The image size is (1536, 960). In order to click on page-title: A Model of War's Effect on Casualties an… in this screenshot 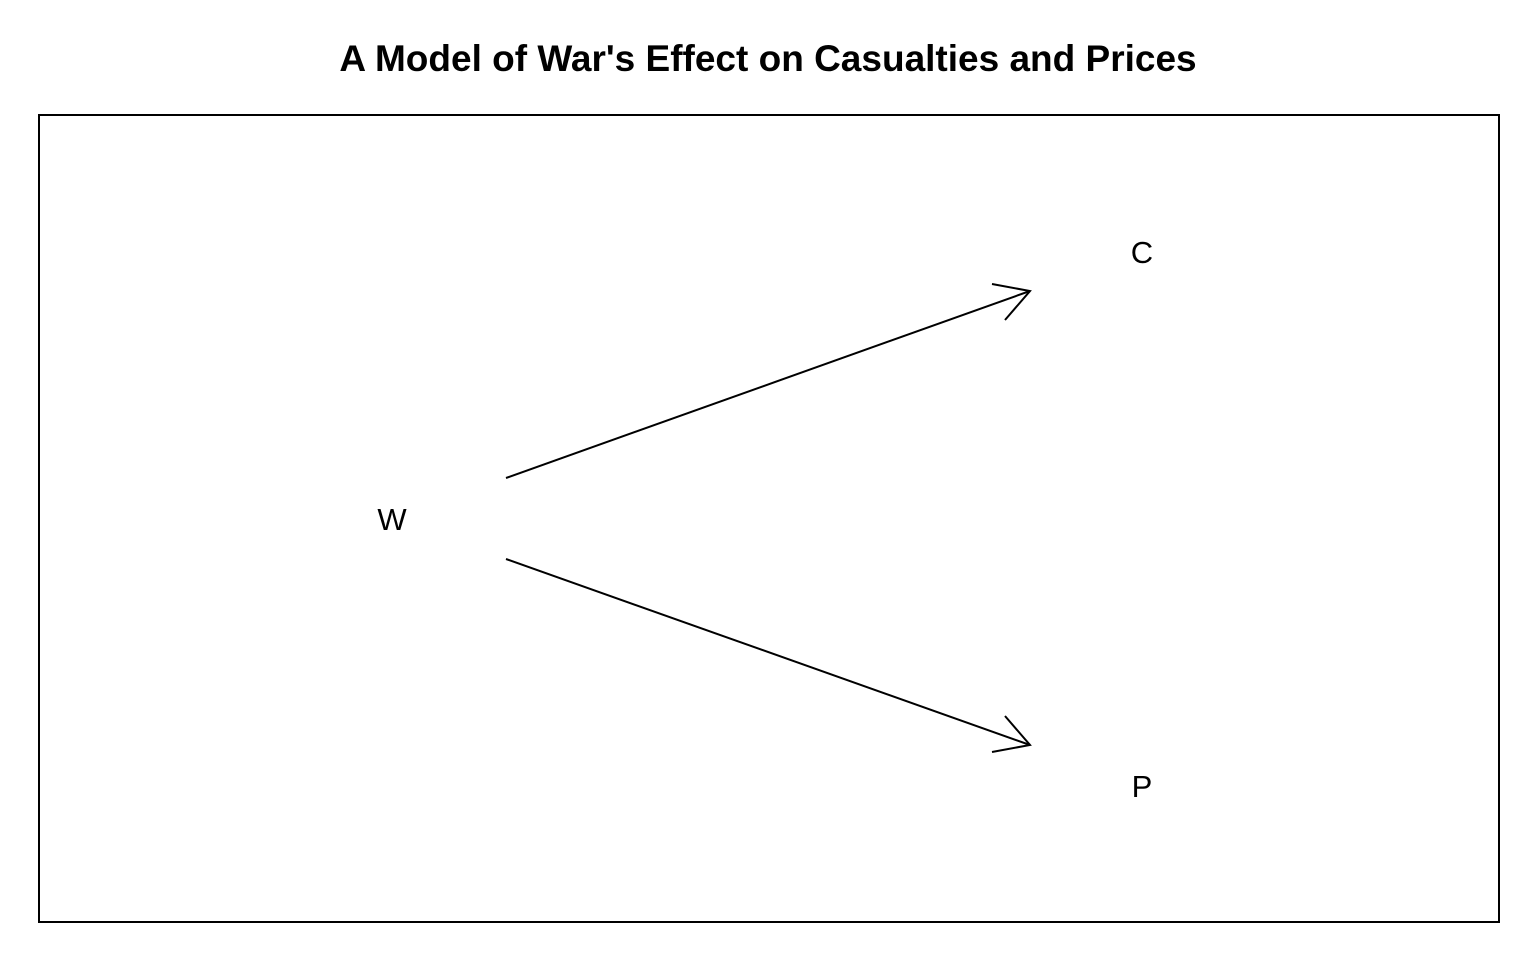, I will do `click(768, 58)`.